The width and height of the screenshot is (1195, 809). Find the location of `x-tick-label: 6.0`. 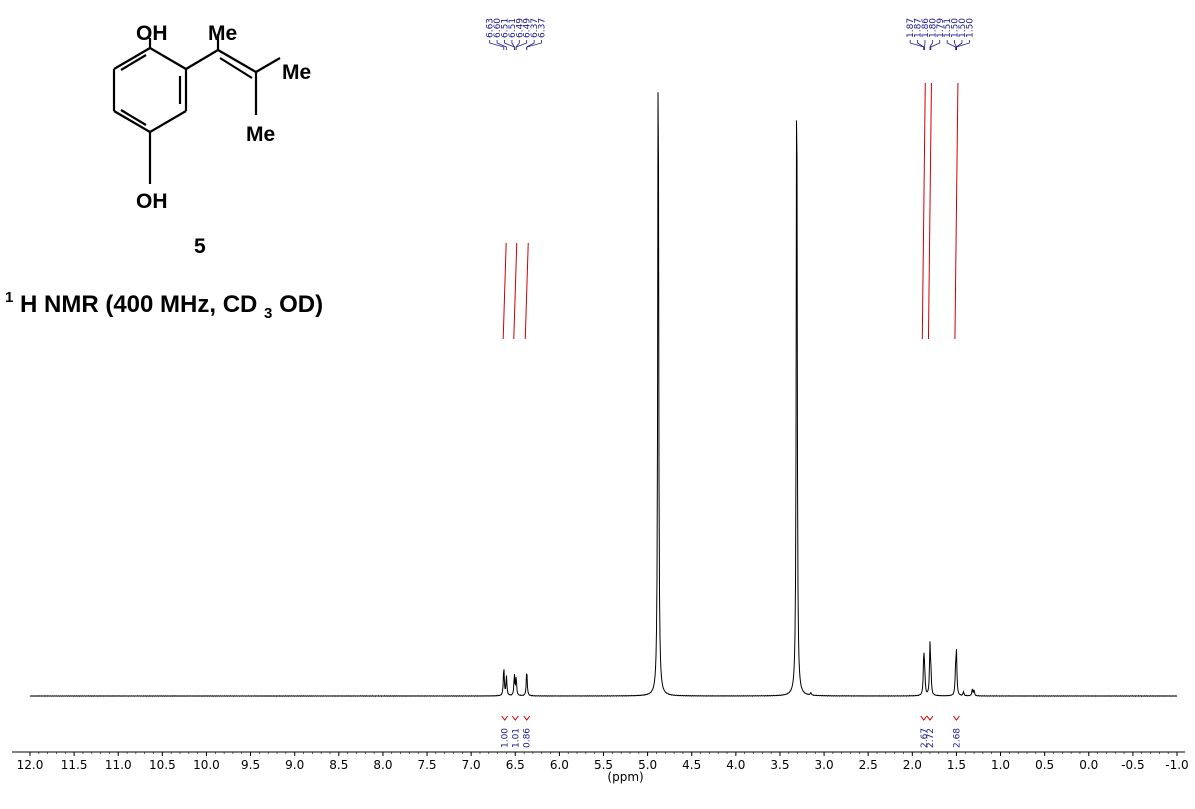

x-tick-label: 6.0 is located at coordinates (559, 765).